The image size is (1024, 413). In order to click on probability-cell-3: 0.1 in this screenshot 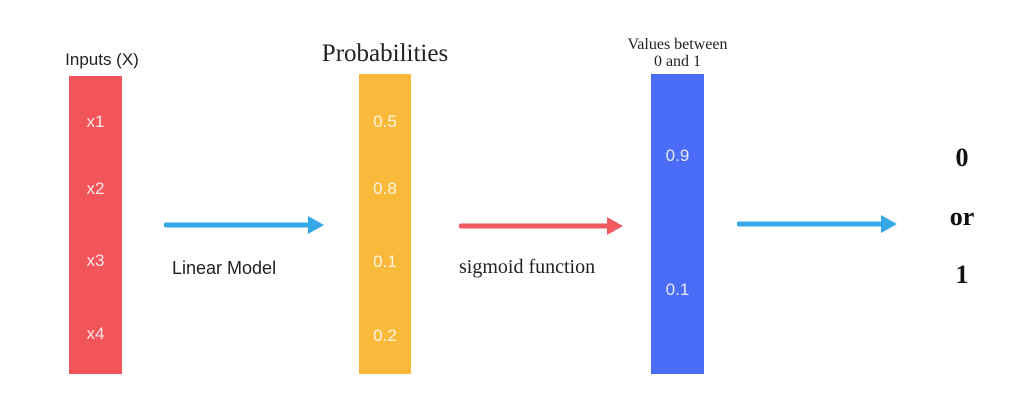, I will do `click(385, 261)`.